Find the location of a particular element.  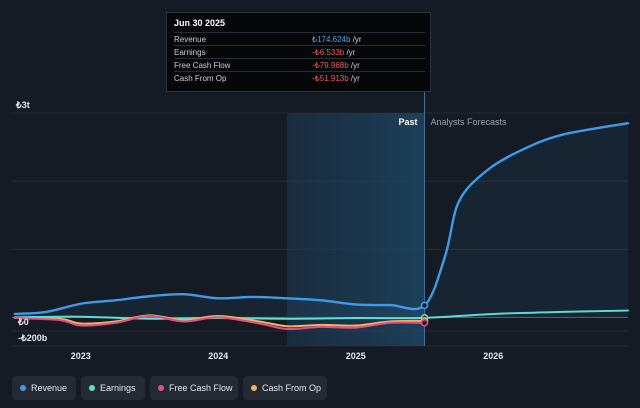

tooltip-value: -₺6.533b /yr is located at coordinates (334, 52).